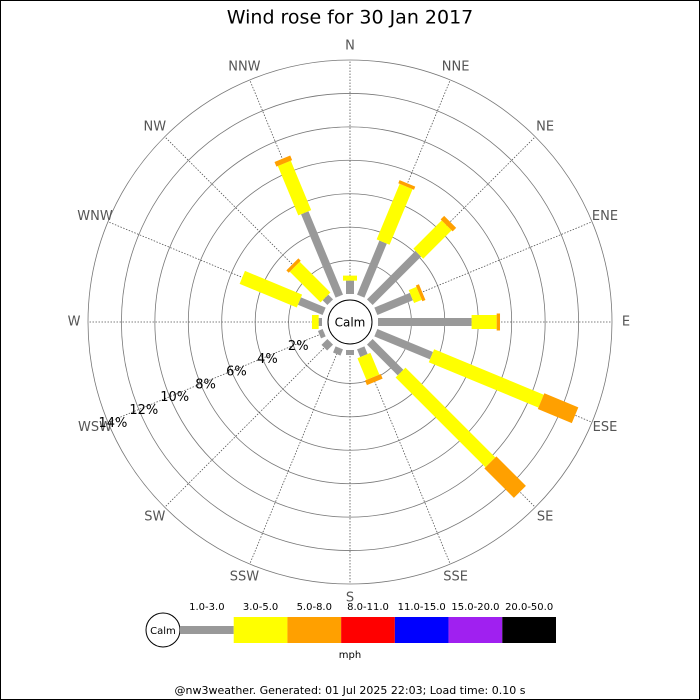 The image size is (700, 700). What do you see at coordinates (455, 576) in the screenshot?
I see `direction-label: SSE` at bounding box center [455, 576].